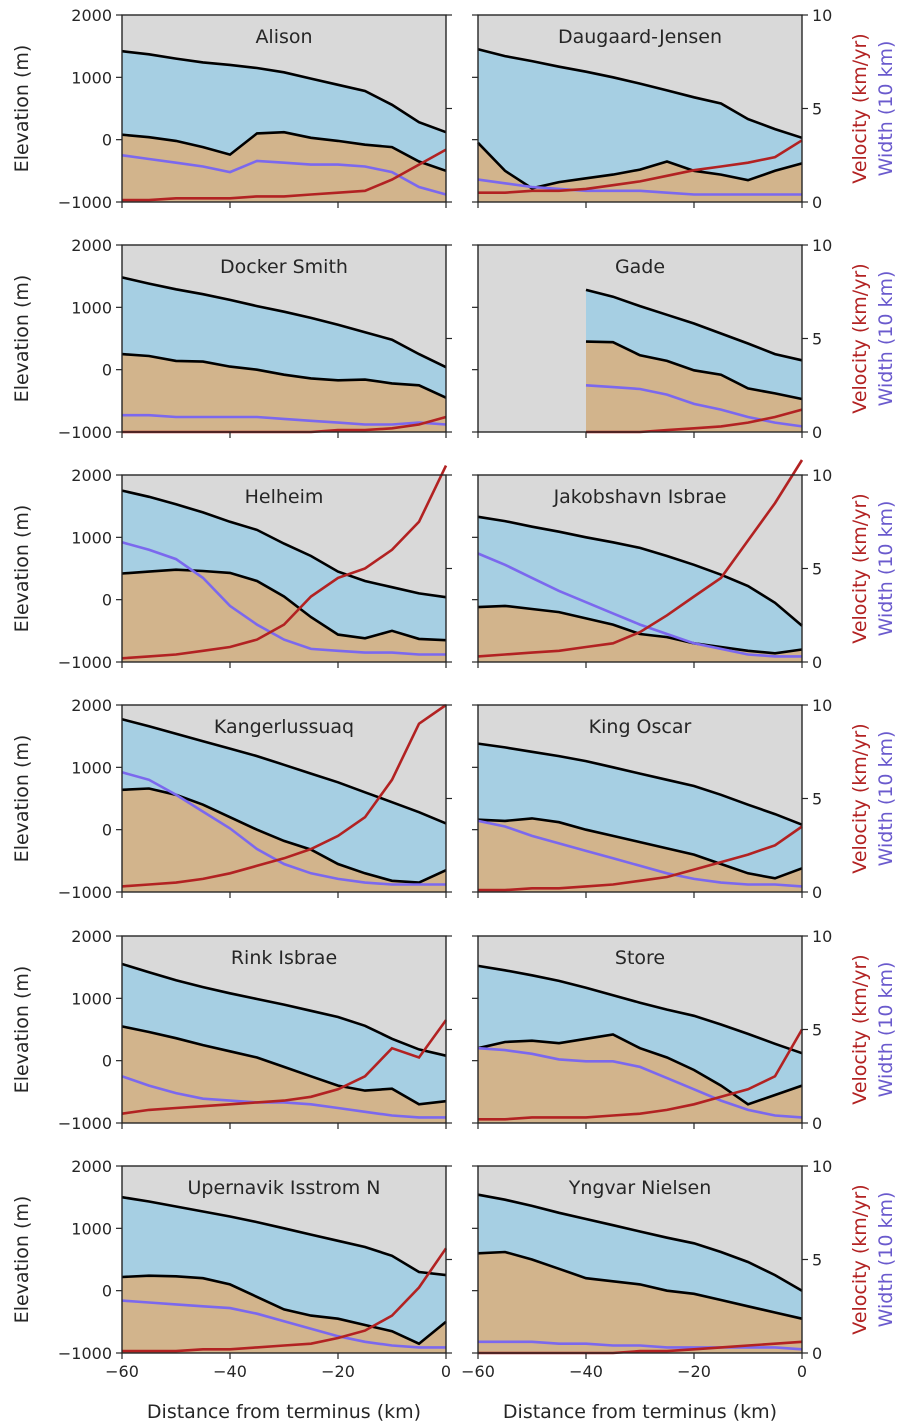 The height and width of the screenshot is (1426, 902). I want to click on panel-title: Jakobshavn Isbrae, so click(640, 497).